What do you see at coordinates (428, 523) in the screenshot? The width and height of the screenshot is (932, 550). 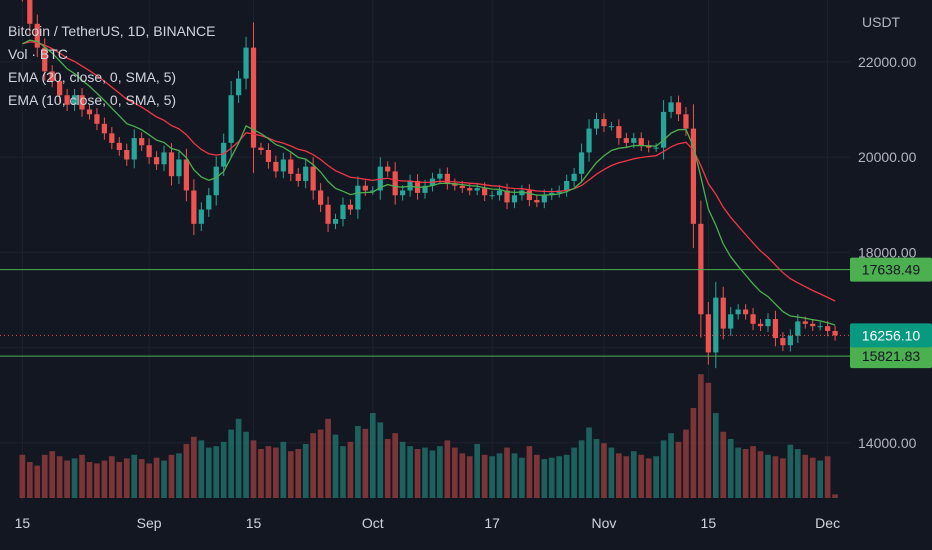 I see `time-axis: 15 Sep 15 Oct 17 Nov 15 Dec` at bounding box center [428, 523].